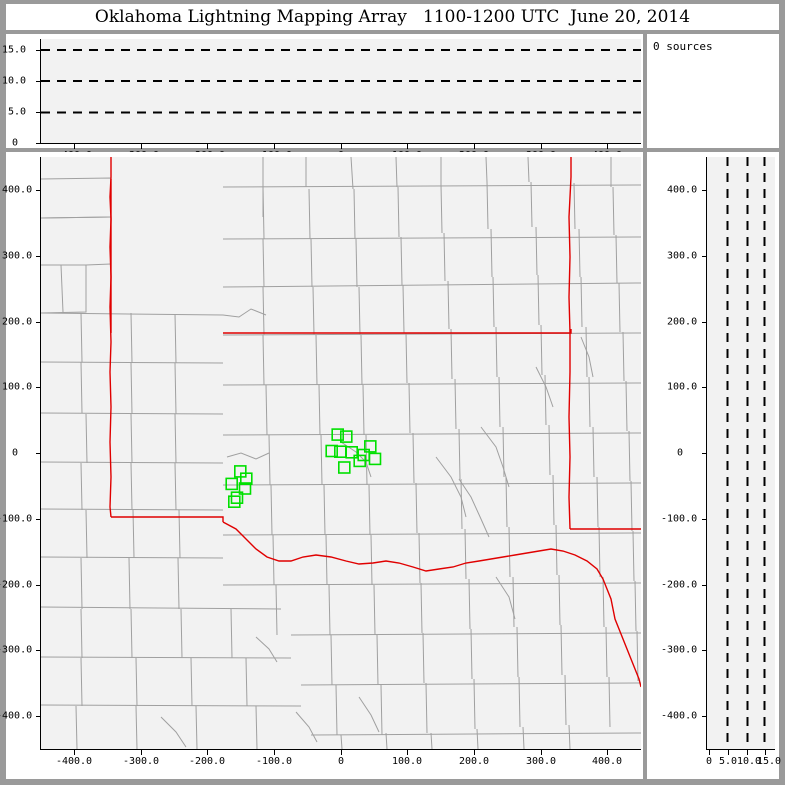 The height and width of the screenshot is (785, 785). I want to click on tick-x-m300, so click(141, 146).